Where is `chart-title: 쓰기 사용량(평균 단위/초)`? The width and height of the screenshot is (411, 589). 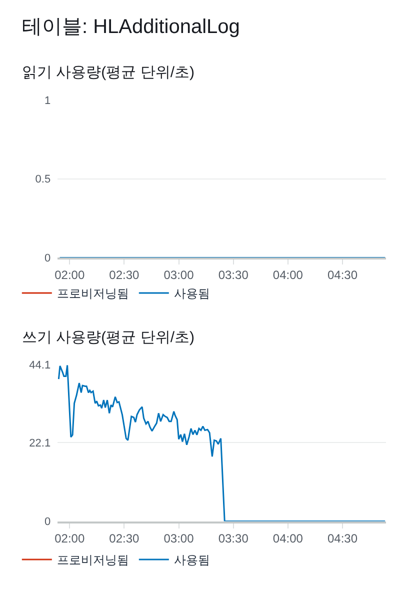
chart-title: 쓰기 사용량(평균 단위/초) is located at coordinates (108, 337).